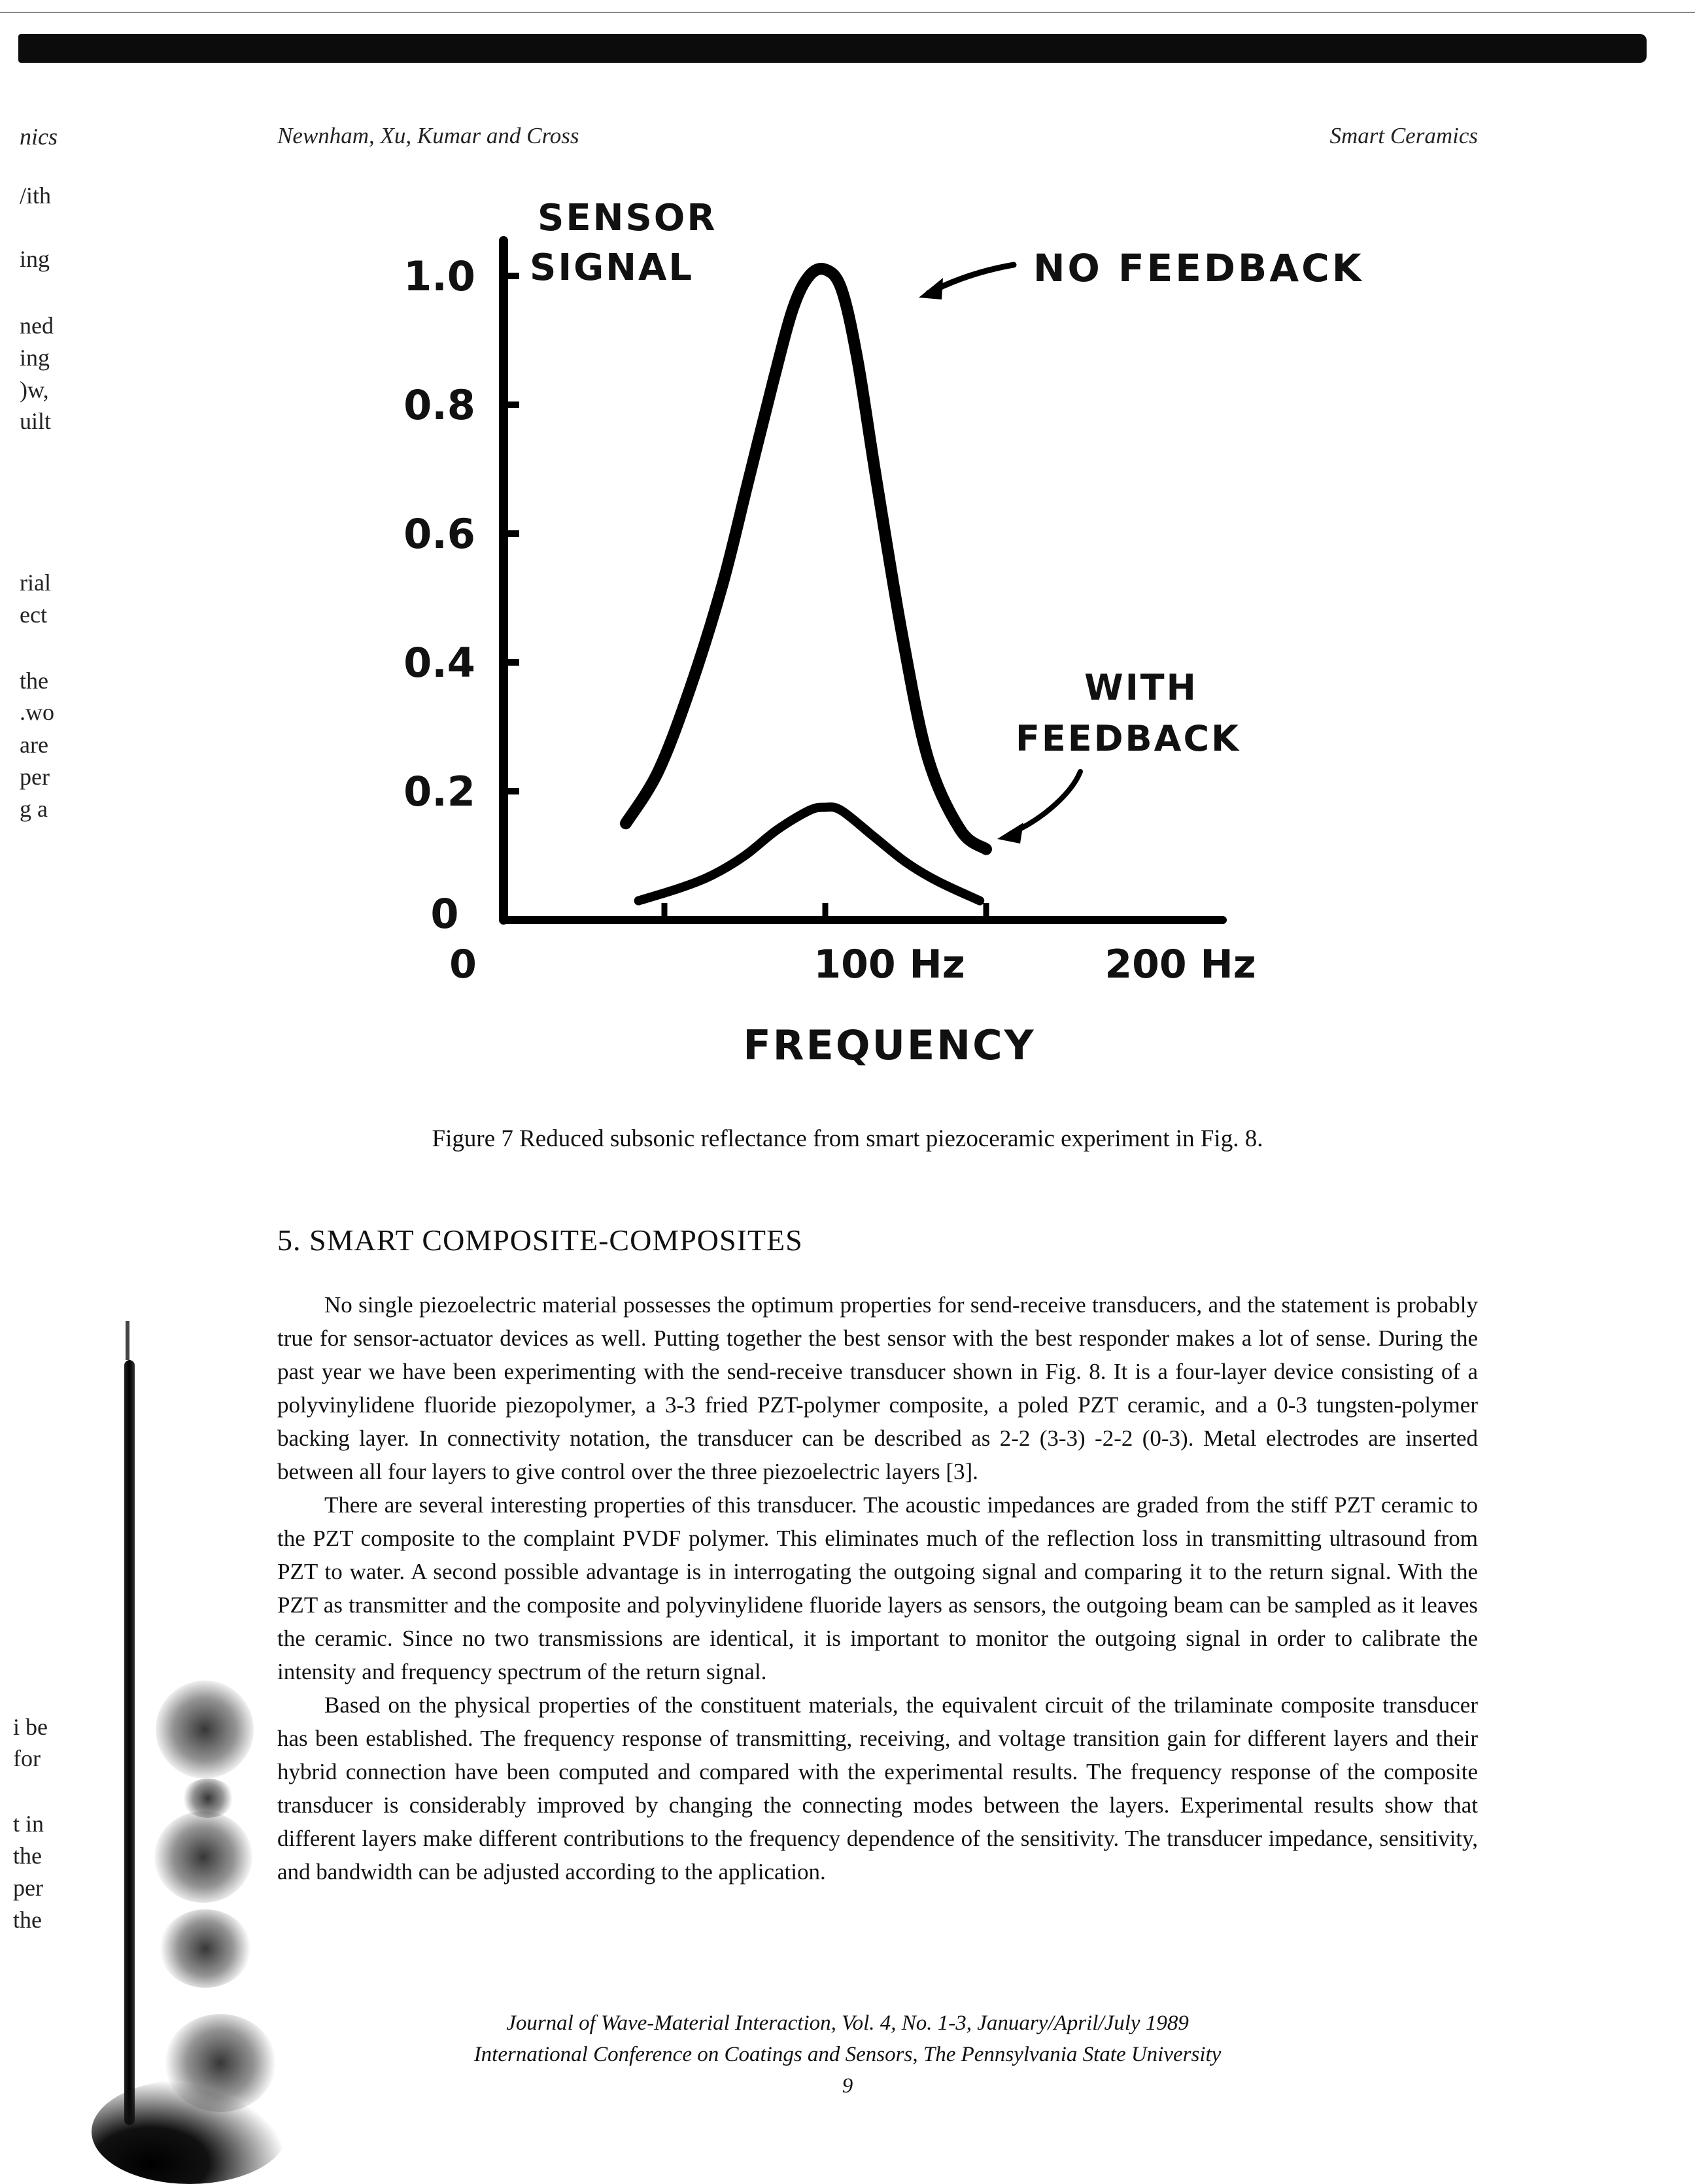 The height and width of the screenshot is (2184, 1695). What do you see at coordinates (833, 48) in the screenshot?
I see `scan-top-bar` at bounding box center [833, 48].